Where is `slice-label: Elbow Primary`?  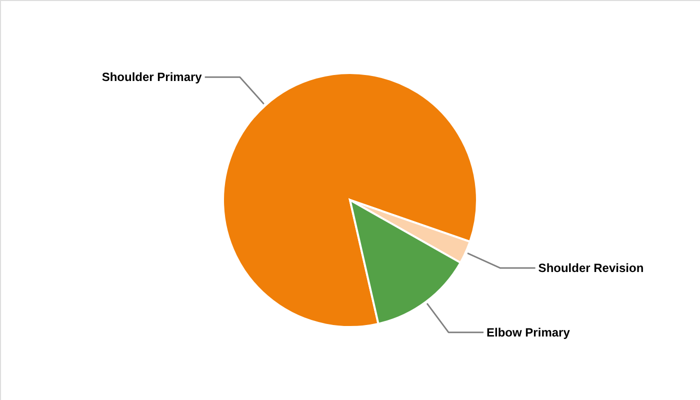
slice-label: Elbow Primary is located at coordinates (528, 332).